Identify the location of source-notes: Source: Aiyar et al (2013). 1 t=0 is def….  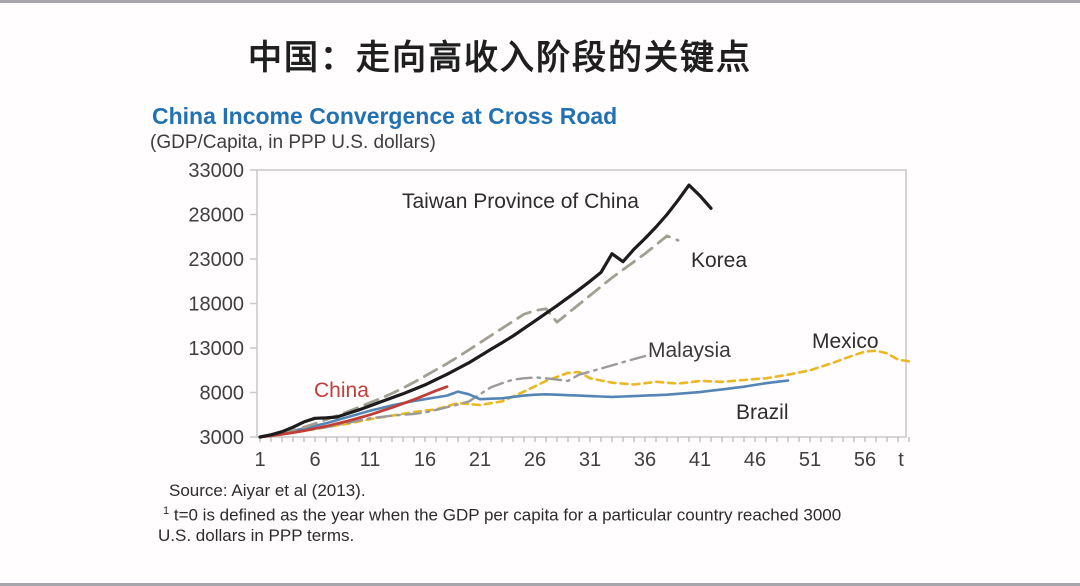
(568, 513).